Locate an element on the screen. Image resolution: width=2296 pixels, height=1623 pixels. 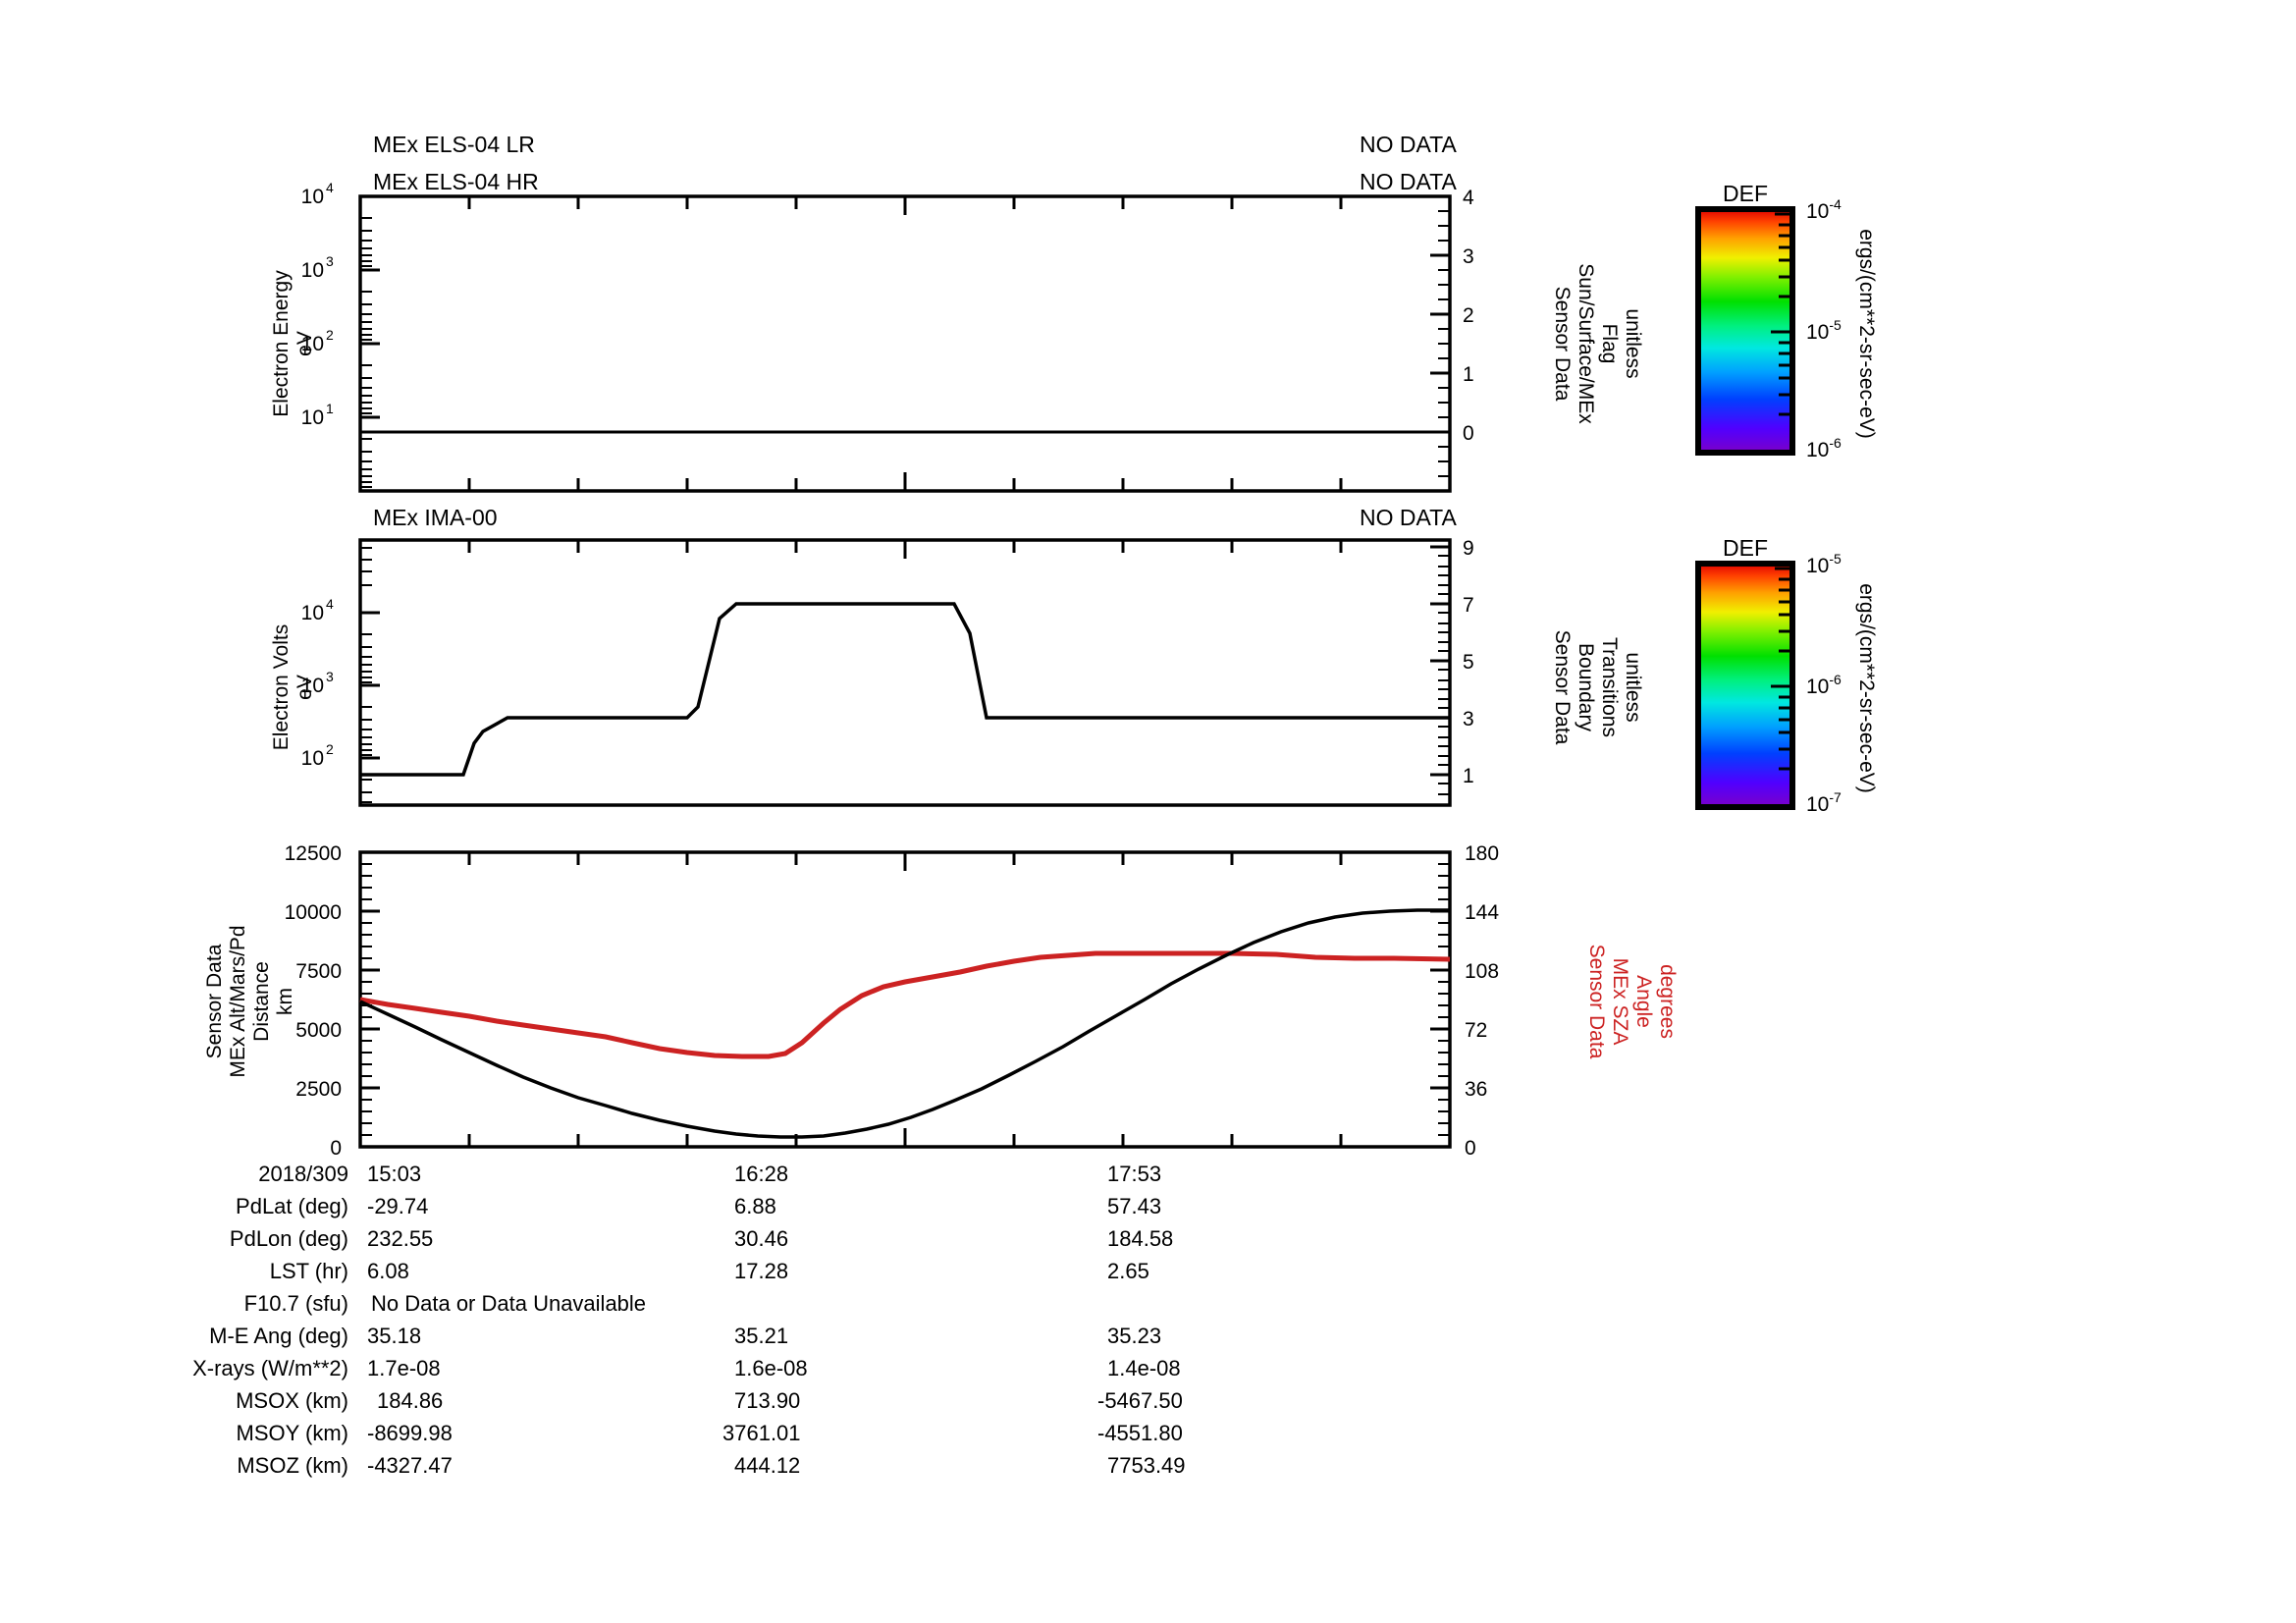
panel1-left-major-ticks is located at coordinates (370, 306).